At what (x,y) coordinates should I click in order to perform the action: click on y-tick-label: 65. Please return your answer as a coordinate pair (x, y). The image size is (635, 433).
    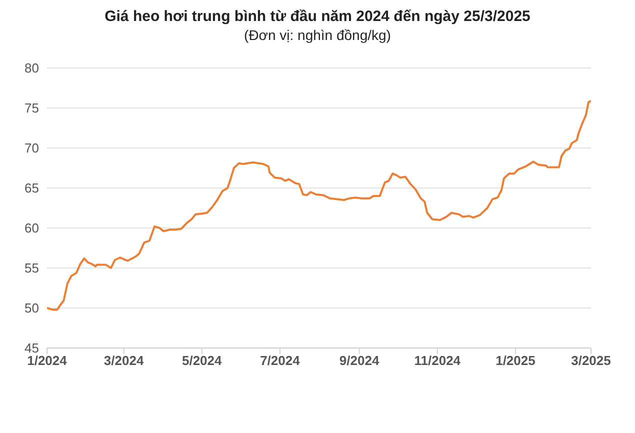
    Looking at the image, I should click on (31, 188).